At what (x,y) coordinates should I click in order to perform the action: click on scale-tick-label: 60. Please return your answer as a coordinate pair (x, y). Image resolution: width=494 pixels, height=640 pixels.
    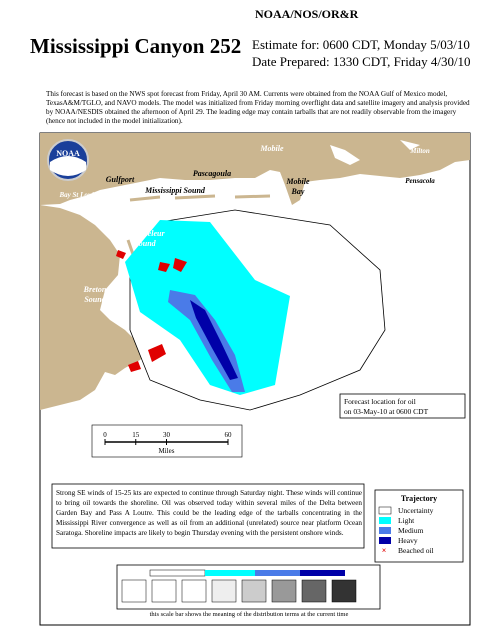
    Looking at the image, I should click on (229, 435).